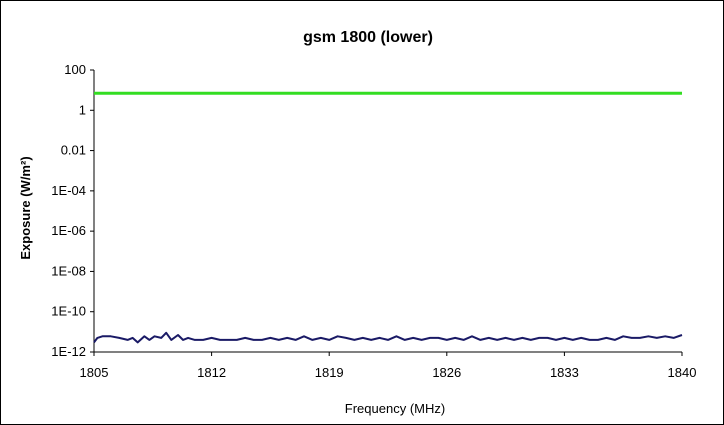 The image size is (724, 425). I want to click on chart-title: gsm 1800 (lower), so click(368, 37).